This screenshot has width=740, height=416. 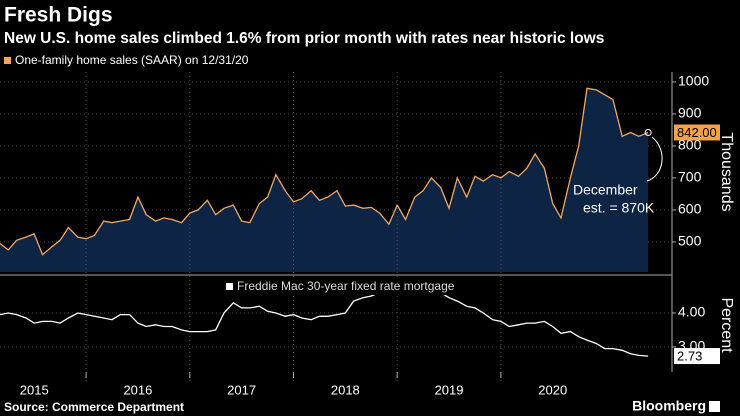 I want to click on value-label: 2.73, so click(x=689, y=355).